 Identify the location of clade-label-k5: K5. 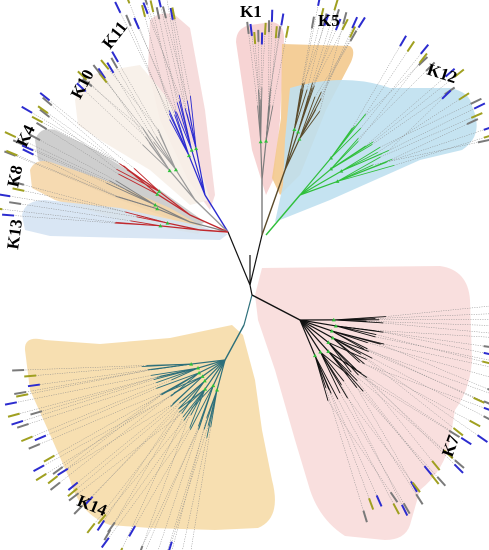
(329, 20).